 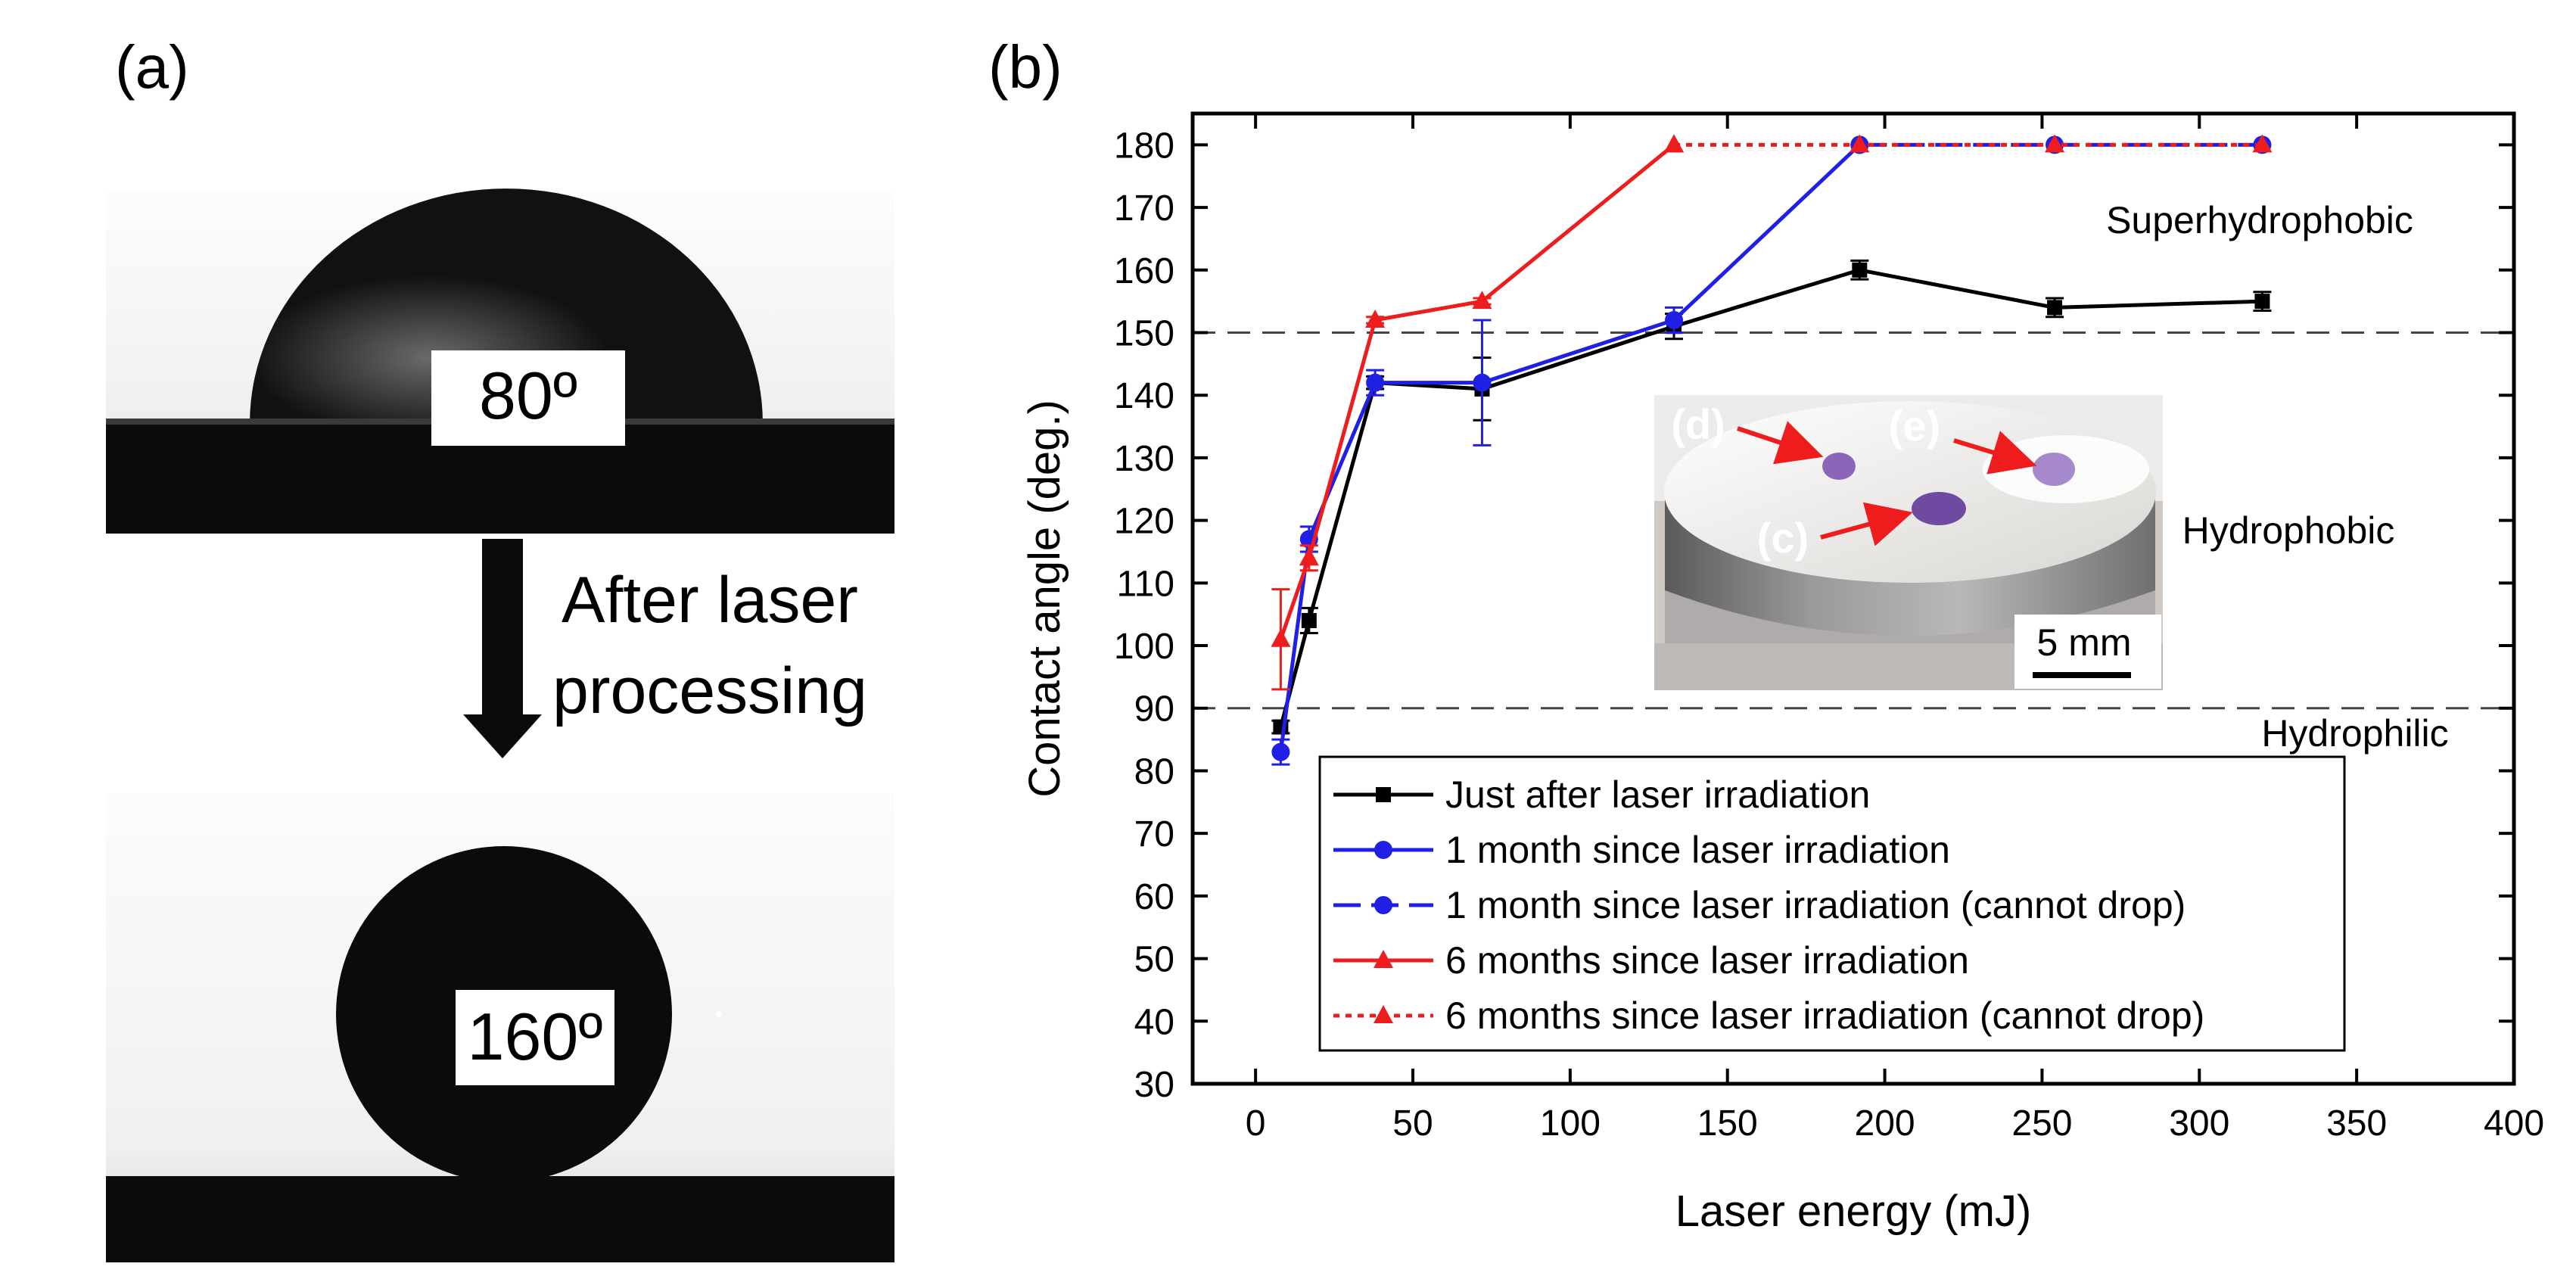 What do you see at coordinates (1698, 424) in the screenshot?
I see `inset-label-d: (d)` at bounding box center [1698, 424].